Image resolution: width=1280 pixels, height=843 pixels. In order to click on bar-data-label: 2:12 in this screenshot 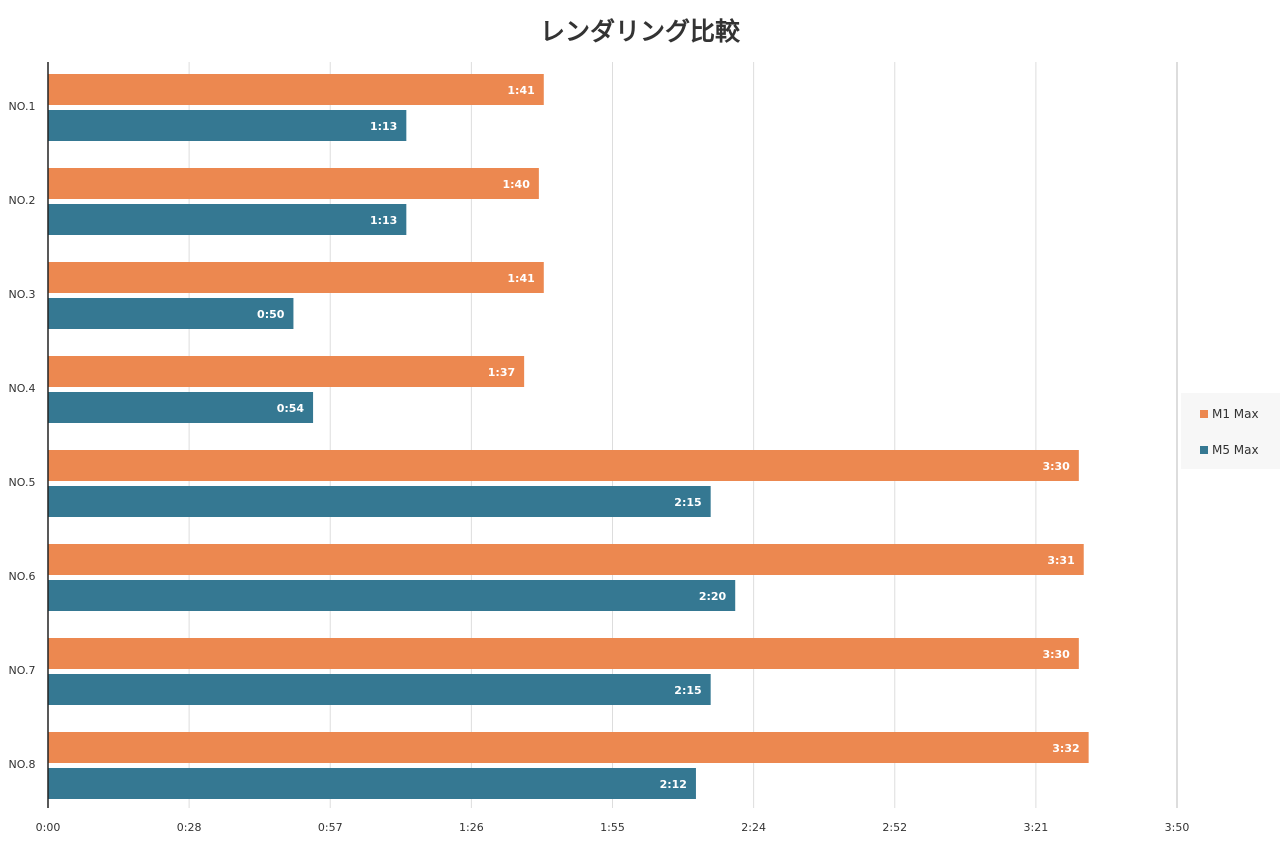, I will do `click(673, 784)`.